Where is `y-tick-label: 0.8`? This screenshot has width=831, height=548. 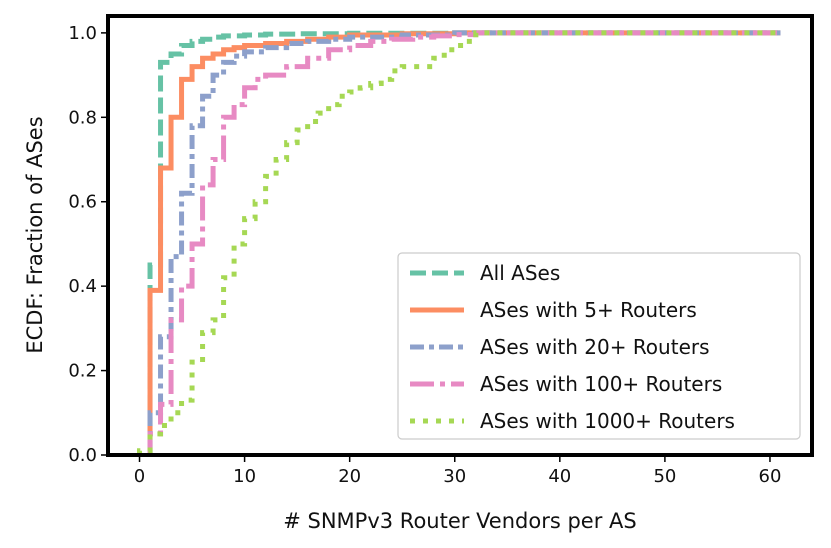 y-tick-label: 0.8 is located at coordinates (82, 117).